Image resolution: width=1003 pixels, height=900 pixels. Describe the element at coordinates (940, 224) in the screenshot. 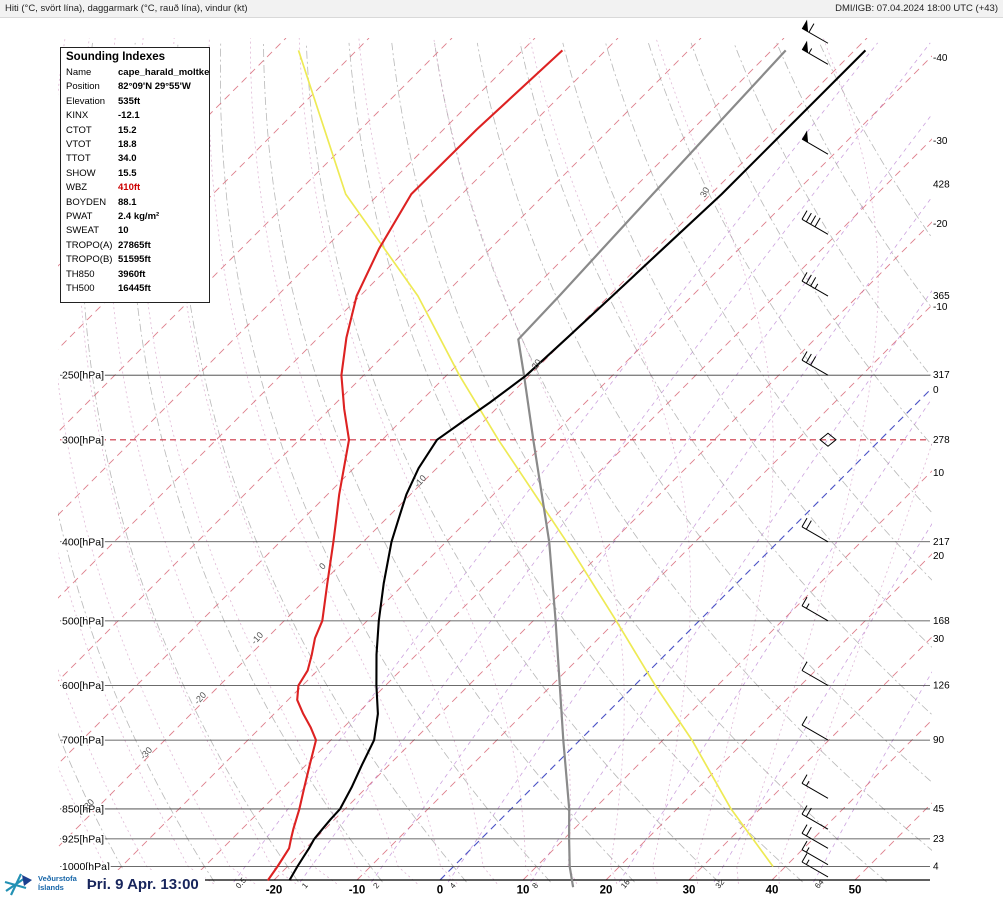

I see `right-temp-label: -20` at that location.